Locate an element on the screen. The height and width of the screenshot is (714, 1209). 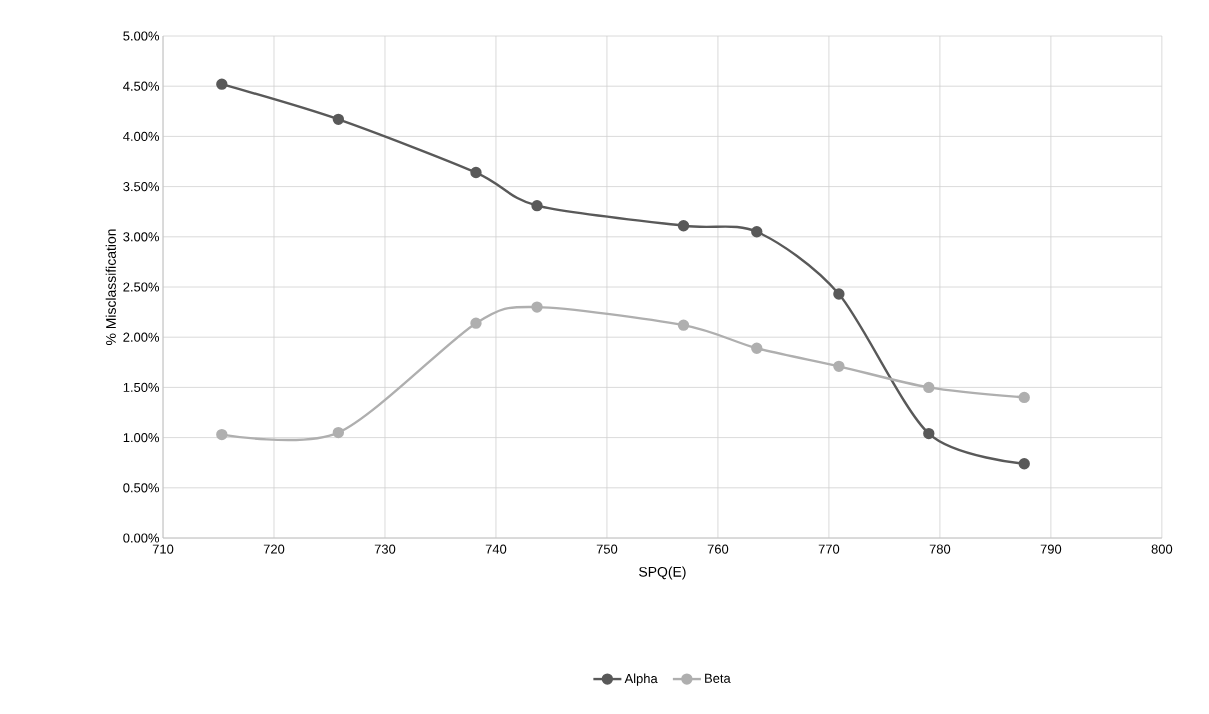
x-tick-label: 780 is located at coordinates (940, 549).